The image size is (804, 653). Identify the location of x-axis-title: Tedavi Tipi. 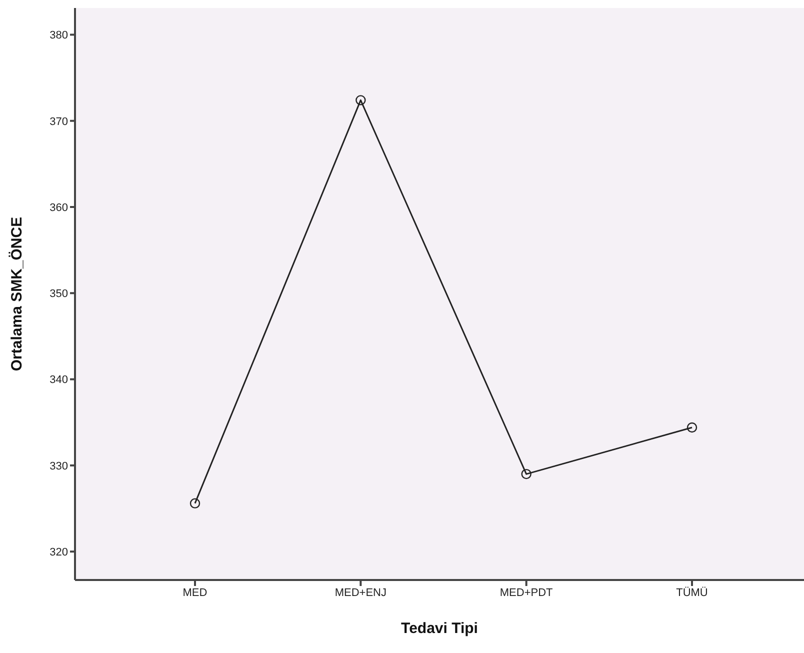
(439, 628).